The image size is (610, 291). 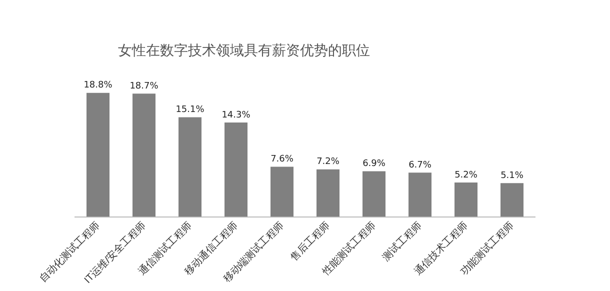 I want to click on data-label: 18.8%, so click(x=98, y=85).